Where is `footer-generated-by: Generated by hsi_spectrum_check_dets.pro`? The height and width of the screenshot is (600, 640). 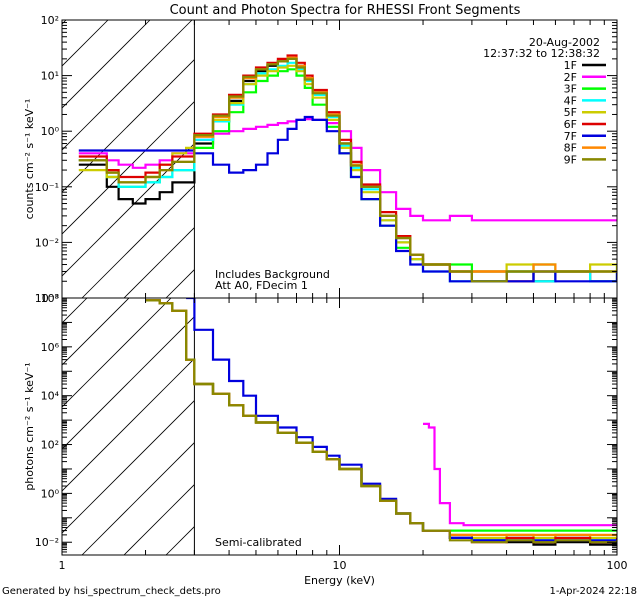
footer-generated-by: Generated by hsi_spectrum_check_dets.pro is located at coordinates (111, 591).